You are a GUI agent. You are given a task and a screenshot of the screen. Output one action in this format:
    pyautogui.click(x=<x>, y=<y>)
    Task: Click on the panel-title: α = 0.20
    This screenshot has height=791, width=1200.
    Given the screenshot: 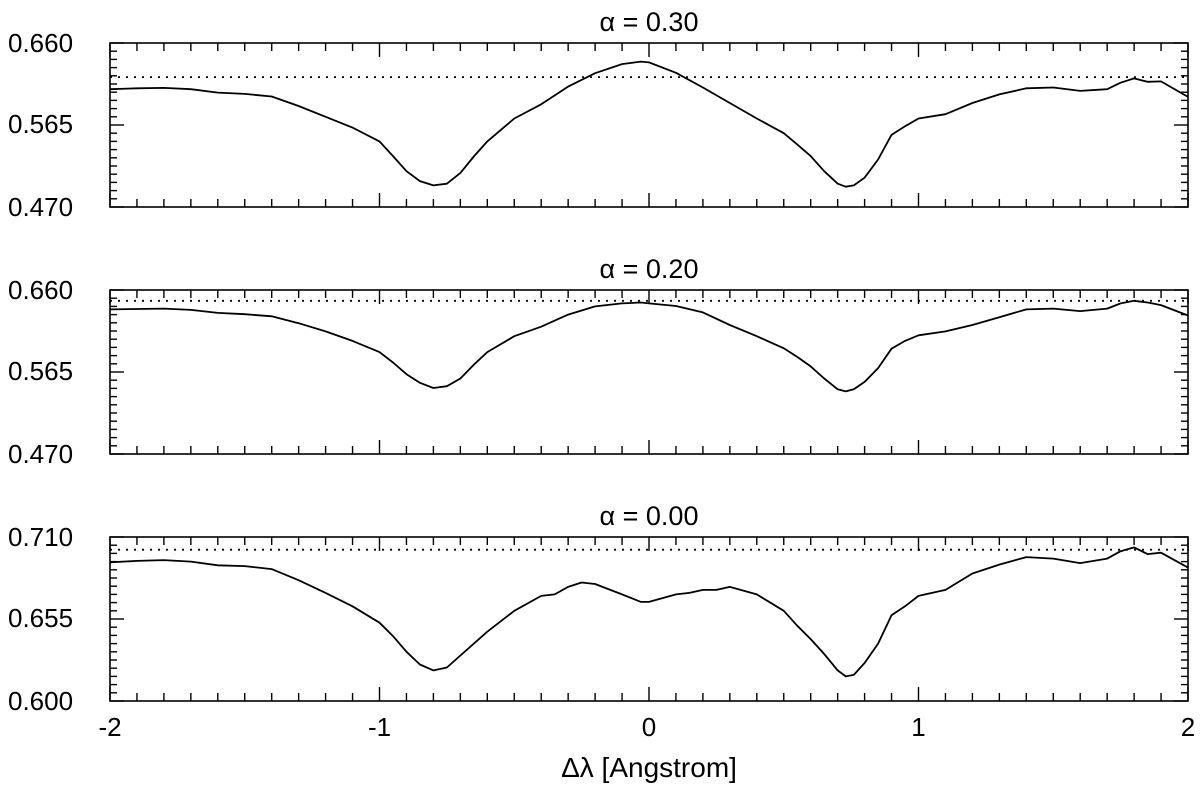 What is the action you would take?
    pyautogui.click(x=649, y=269)
    